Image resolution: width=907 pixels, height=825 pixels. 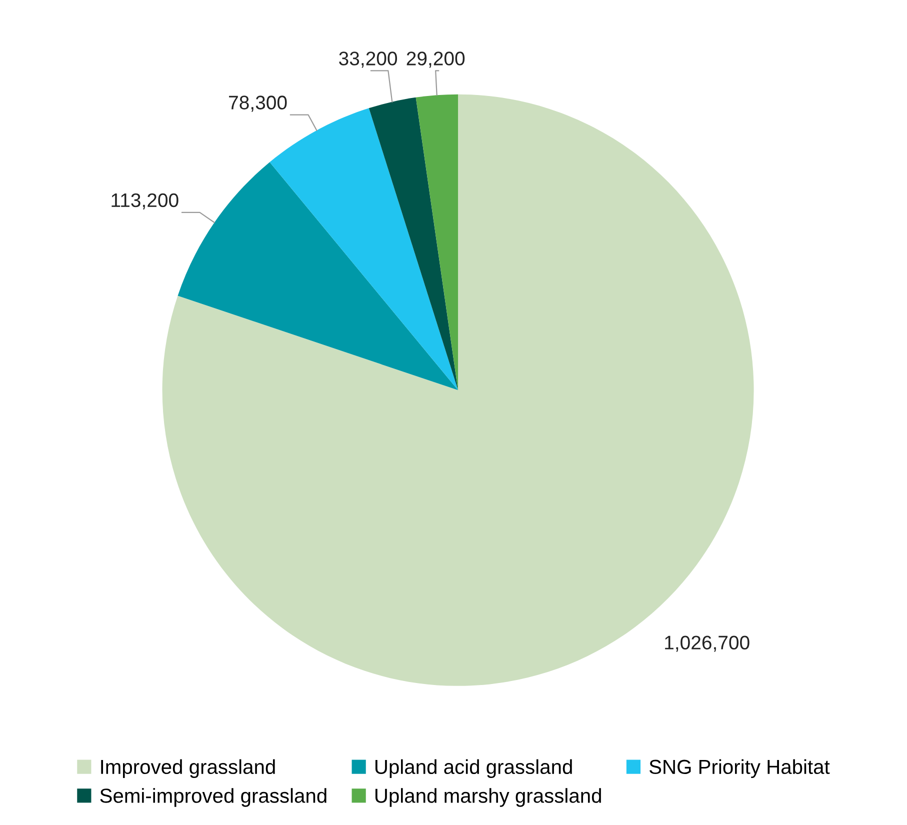 What do you see at coordinates (258, 104) in the screenshot?
I see `data-label: 78,300` at bounding box center [258, 104].